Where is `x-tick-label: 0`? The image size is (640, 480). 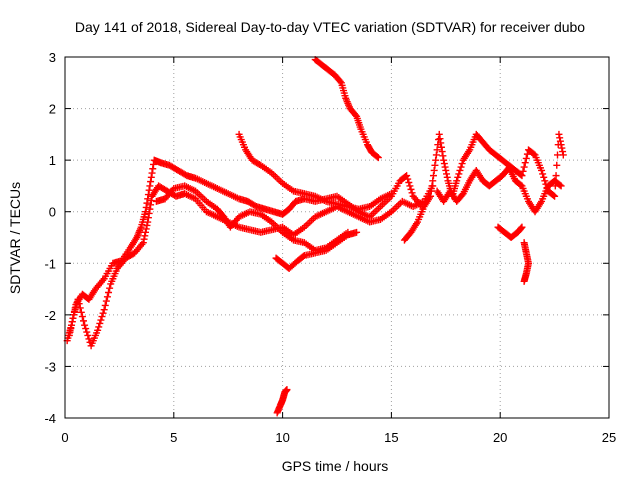 x-tick-label: 0 is located at coordinates (64, 437).